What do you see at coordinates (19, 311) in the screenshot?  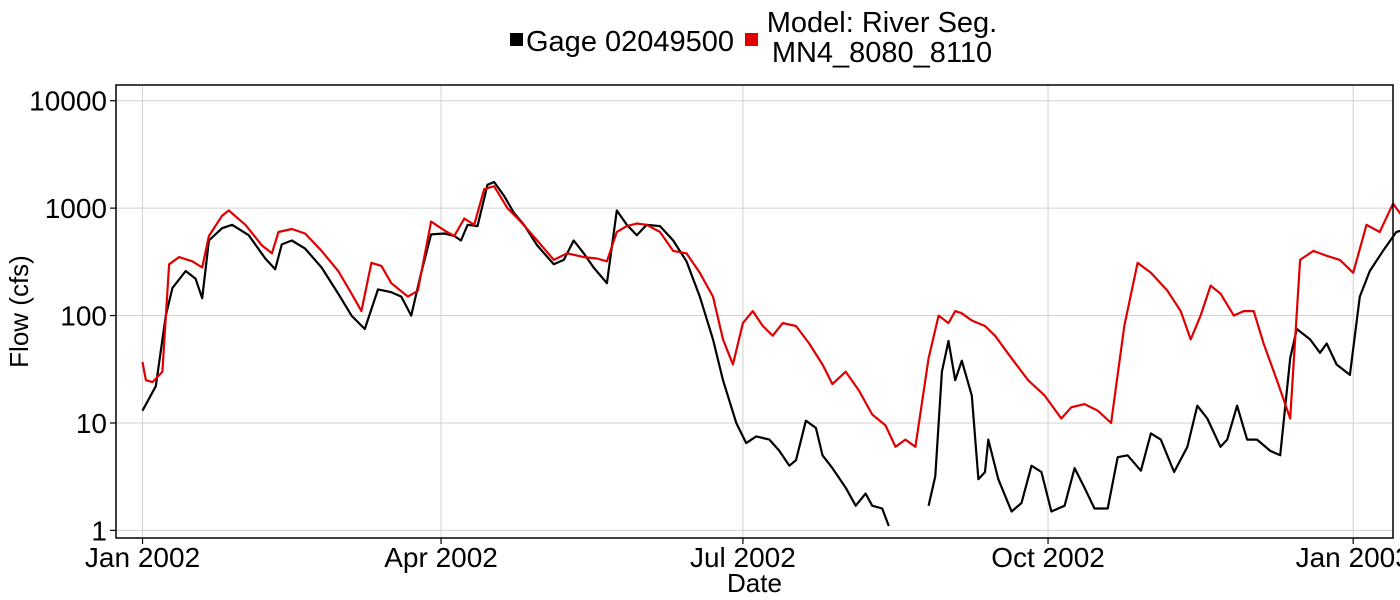 I see `y-axis-title: Flow (cfs)` at bounding box center [19, 311].